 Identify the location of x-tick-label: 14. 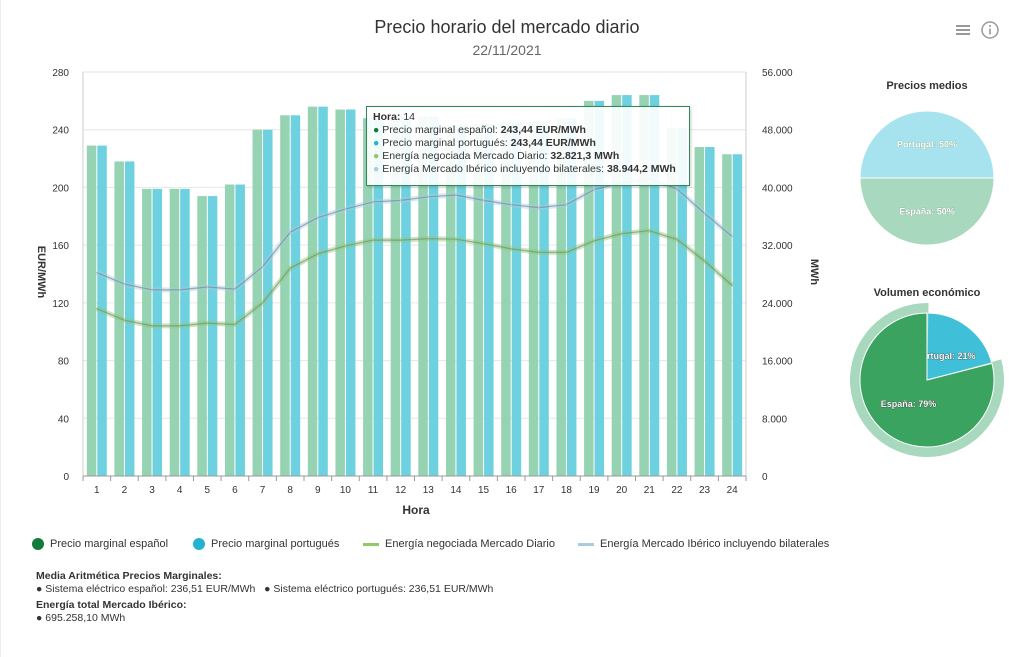
(456, 490).